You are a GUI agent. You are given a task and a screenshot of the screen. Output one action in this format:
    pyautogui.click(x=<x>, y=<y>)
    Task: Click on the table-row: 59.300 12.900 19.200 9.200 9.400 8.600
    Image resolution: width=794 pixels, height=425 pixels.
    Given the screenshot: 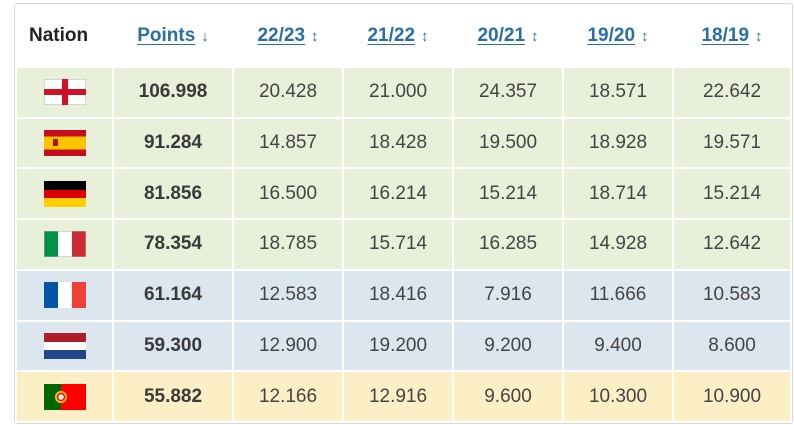 What is the action you would take?
    pyautogui.click(x=403, y=346)
    